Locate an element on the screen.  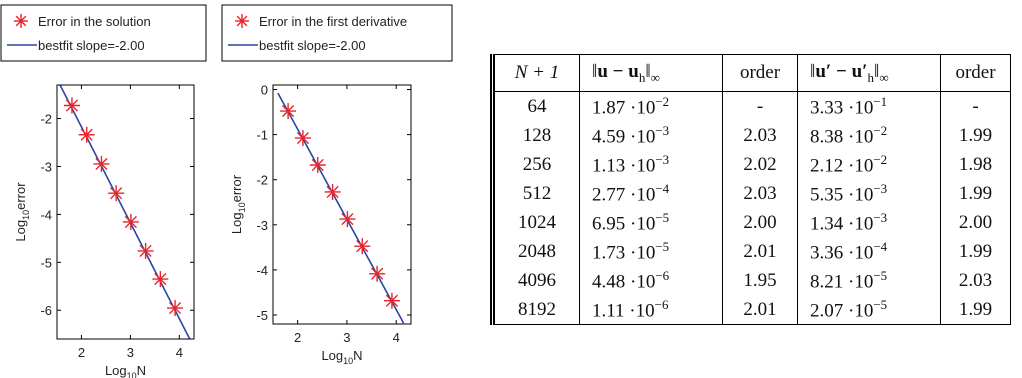
cell-n: 2048 is located at coordinates (536, 251).